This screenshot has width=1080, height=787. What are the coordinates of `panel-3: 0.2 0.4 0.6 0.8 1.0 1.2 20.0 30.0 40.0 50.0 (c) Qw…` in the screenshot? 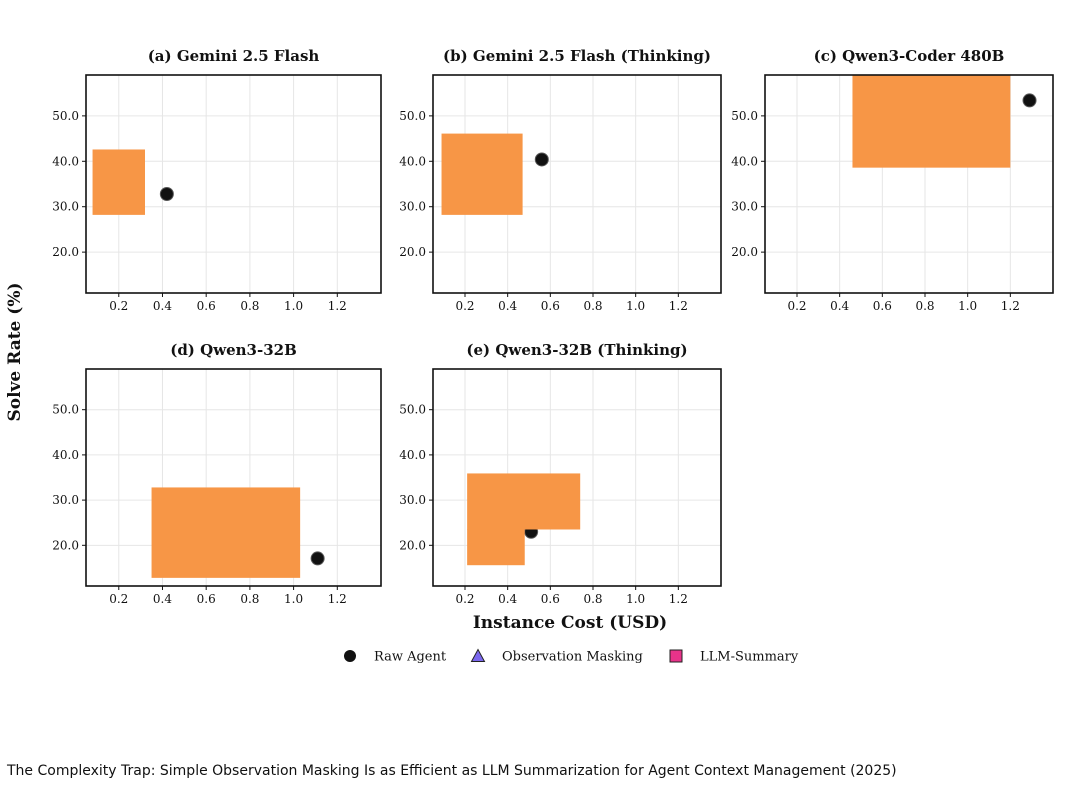 It's located at (892, 180).